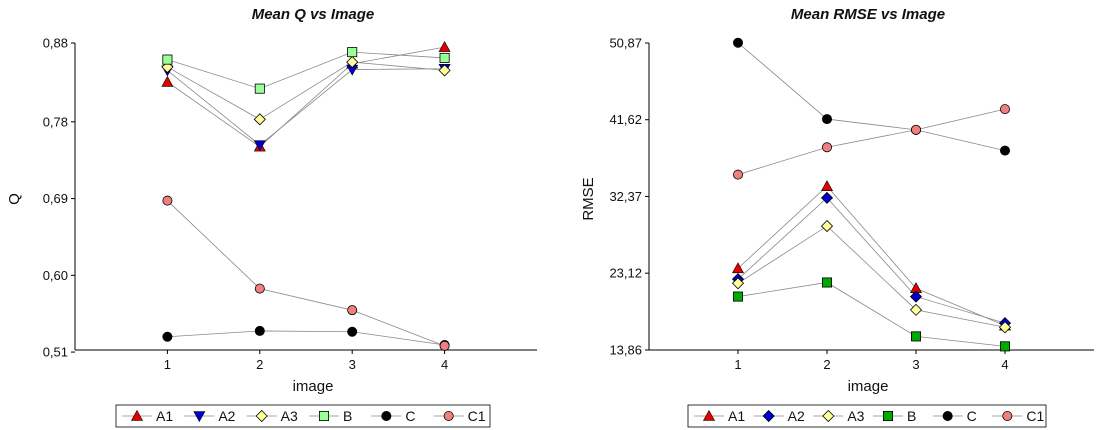  I want to click on q-chart-legend-marker-a1, so click(137, 415).